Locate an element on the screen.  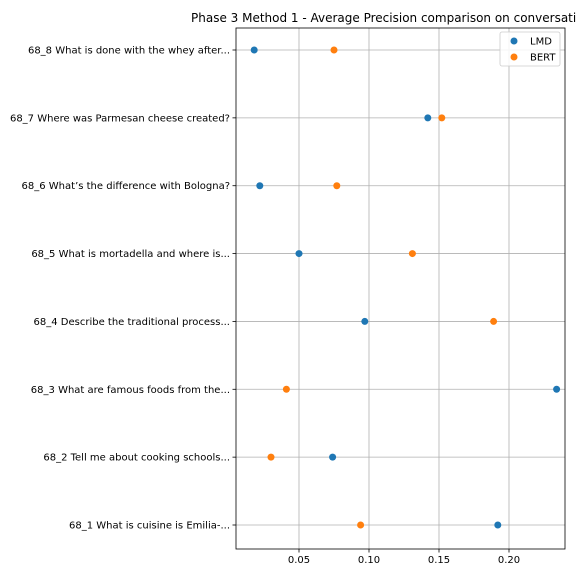
legend-marker-bert is located at coordinates (514, 57).